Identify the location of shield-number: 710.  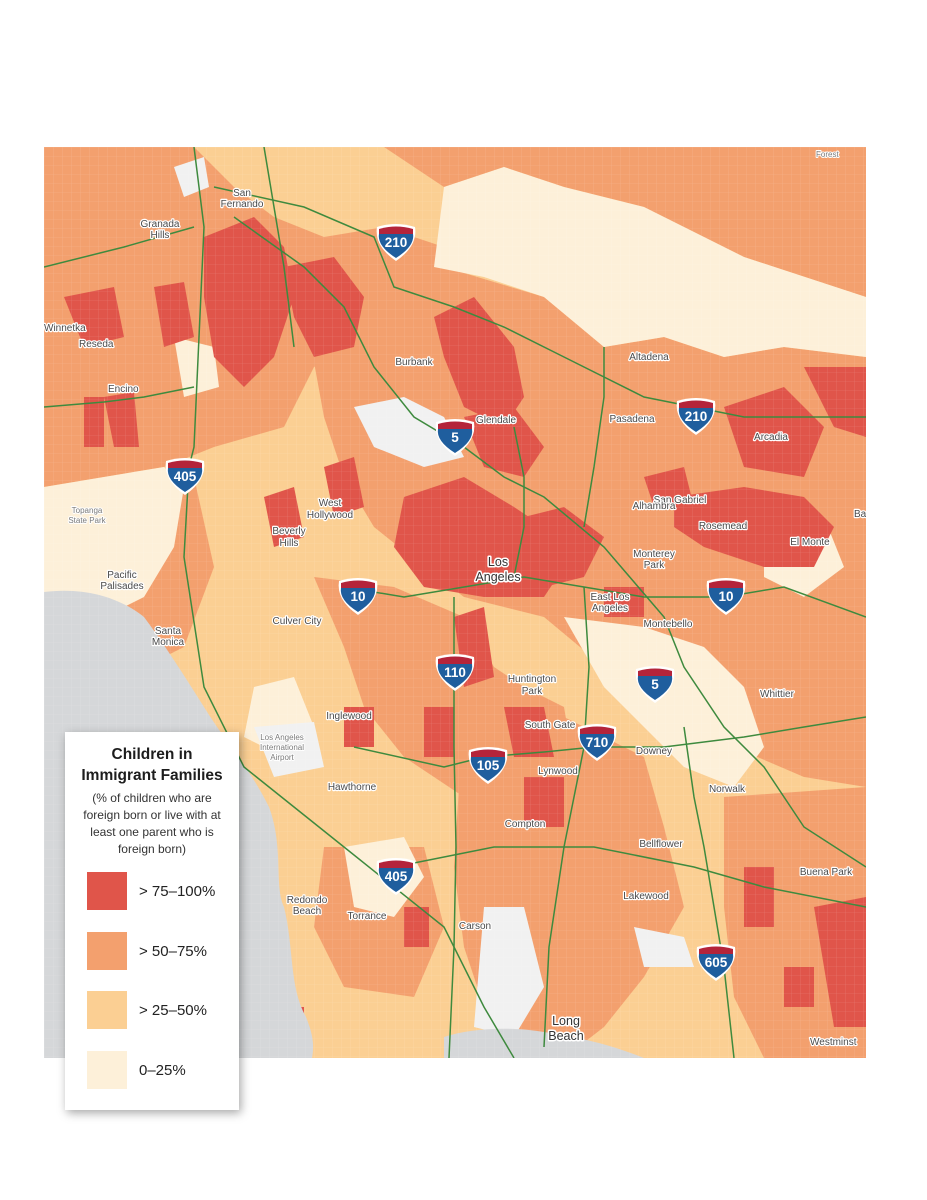
(597, 742).